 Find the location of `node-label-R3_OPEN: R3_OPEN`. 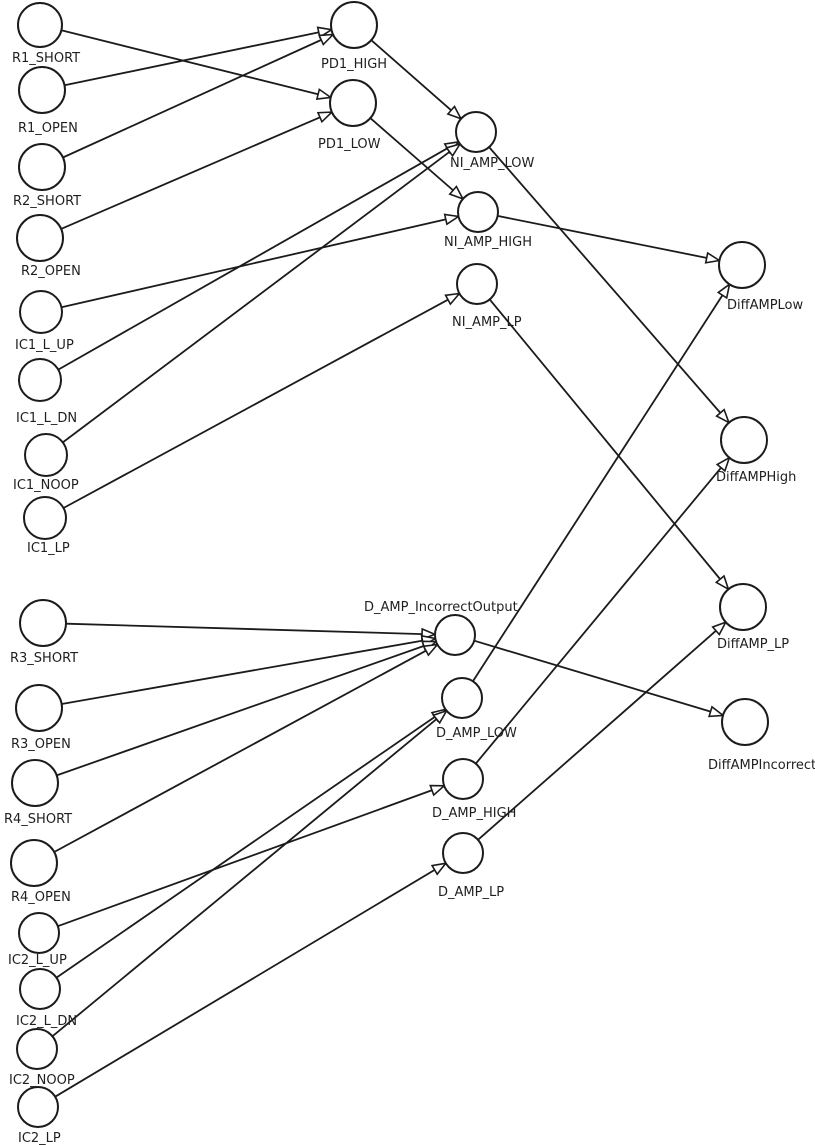

node-label-R3_OPEN: R3_OPEN is located at coordinates (41, 744).